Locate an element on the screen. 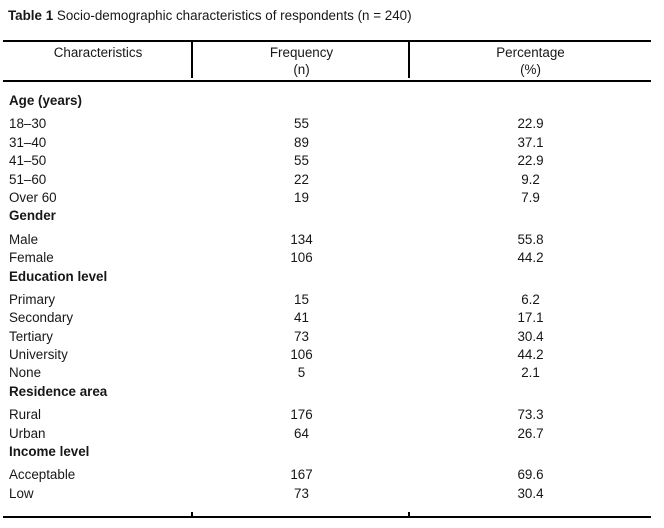  table-row: 18–30 55 22.9 is located at coordinates (327, 125).